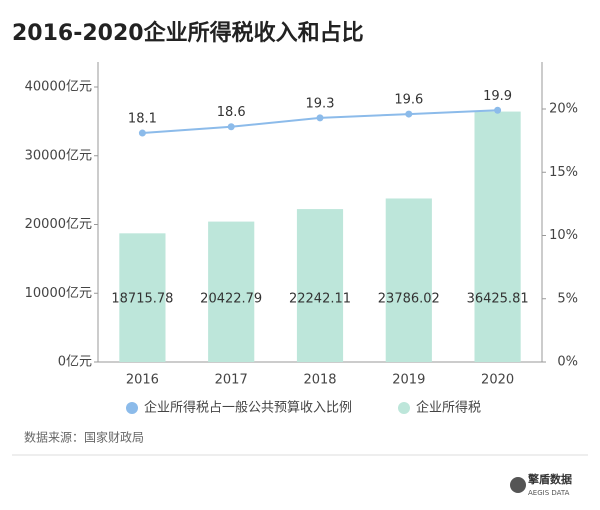 This screenshot has width=600, height=510. I want to click on y2-tick-label: 5%, so click(567, 298).